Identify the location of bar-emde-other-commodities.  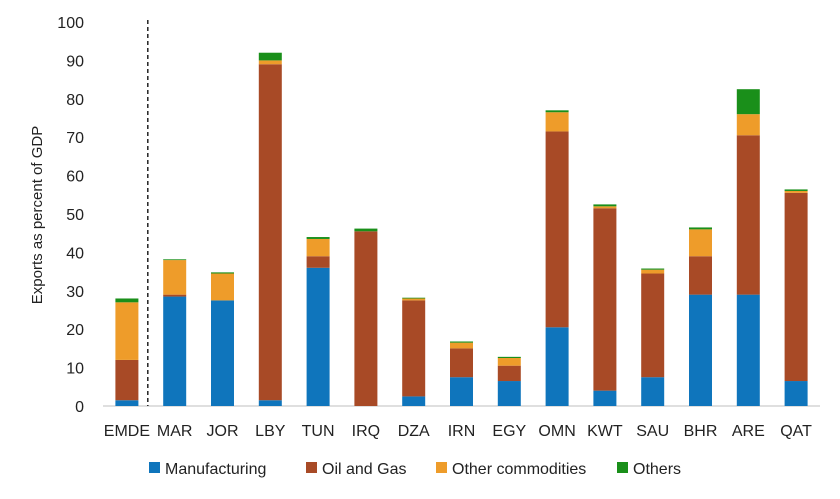
(127, 331).